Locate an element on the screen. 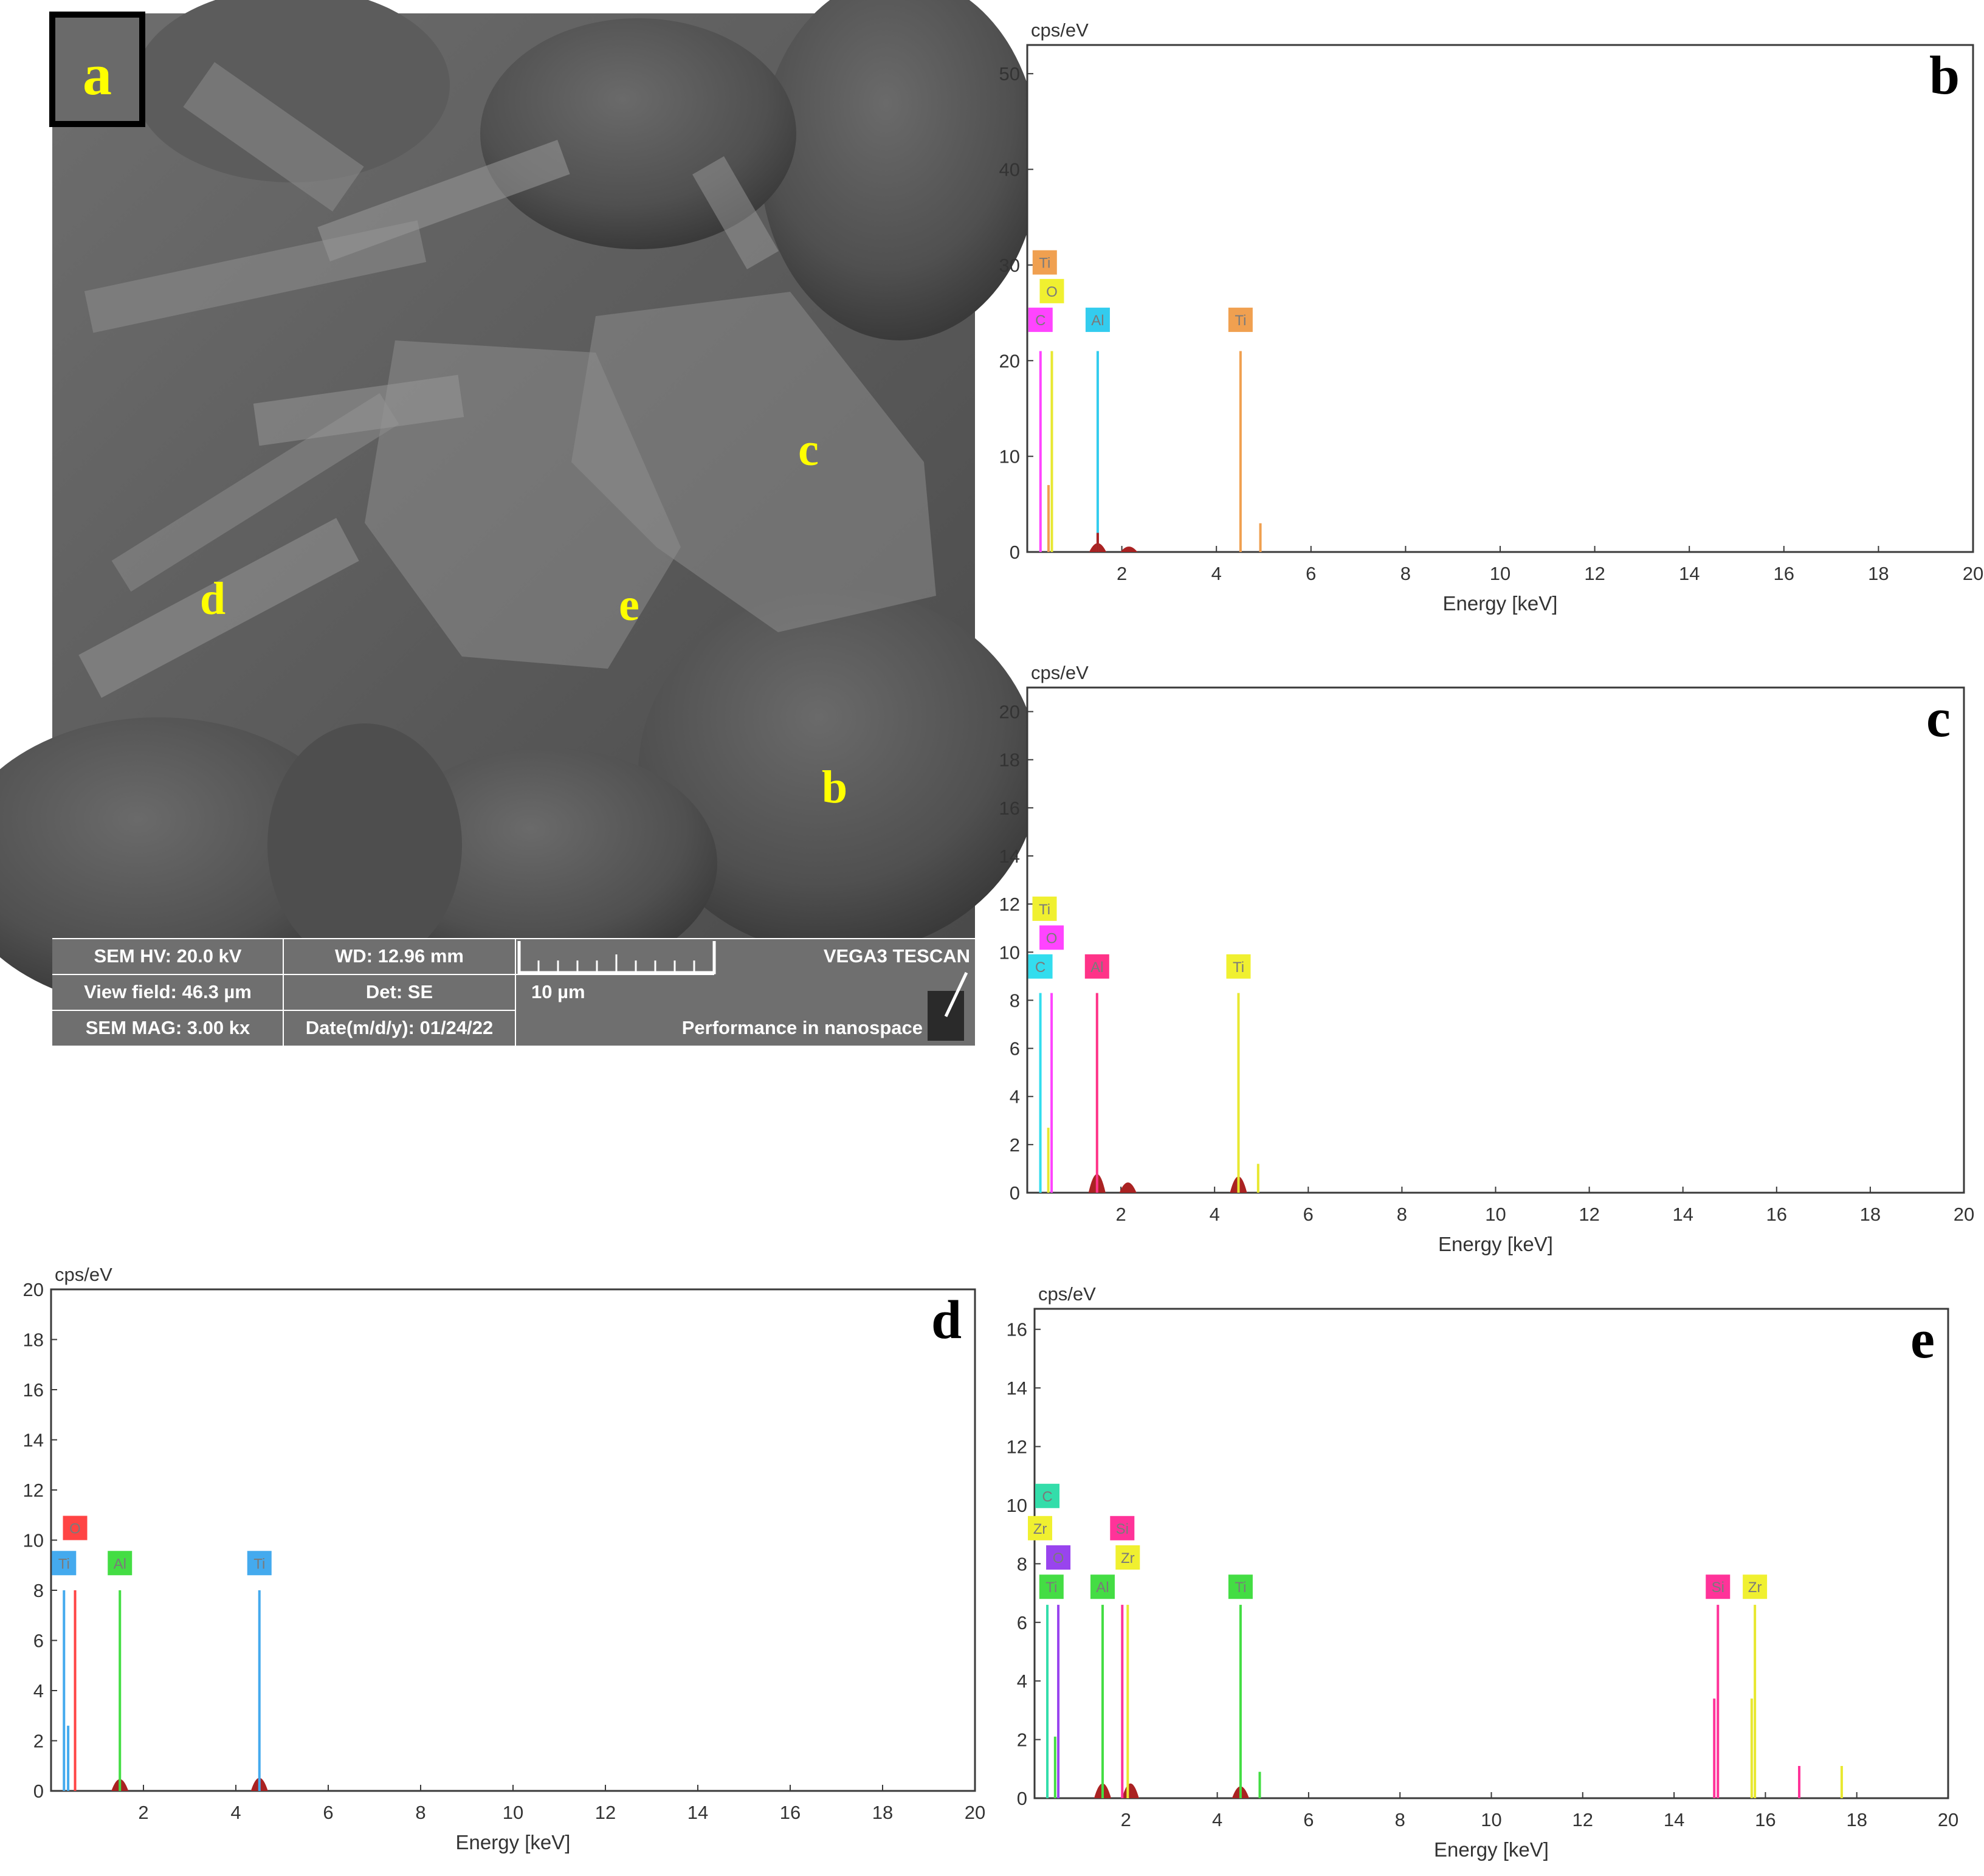 The height and width of the screenshot is (1876, 1984). x-tick-label: 18 is located at coordinates (1870, 1214).